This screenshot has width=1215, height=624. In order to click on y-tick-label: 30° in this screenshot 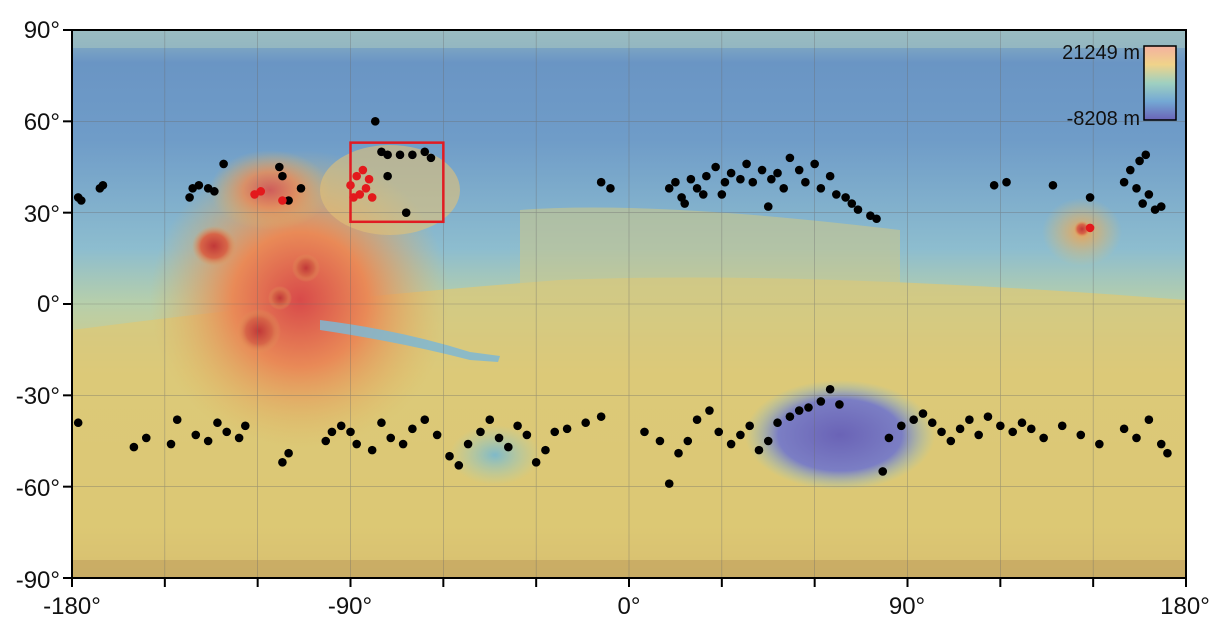, I will do `click(42, 214)`.